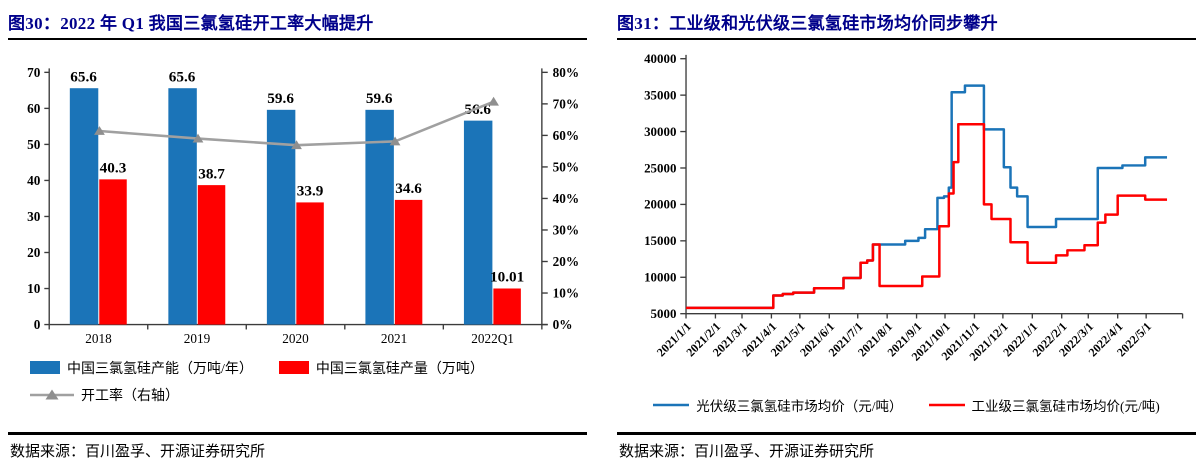  Describe the element at coordinates (1065, 406) in the screenshot. I see `legend-label-industrial-grade: 工业级三氯氢硅市场均价(元/吨)` at that location.